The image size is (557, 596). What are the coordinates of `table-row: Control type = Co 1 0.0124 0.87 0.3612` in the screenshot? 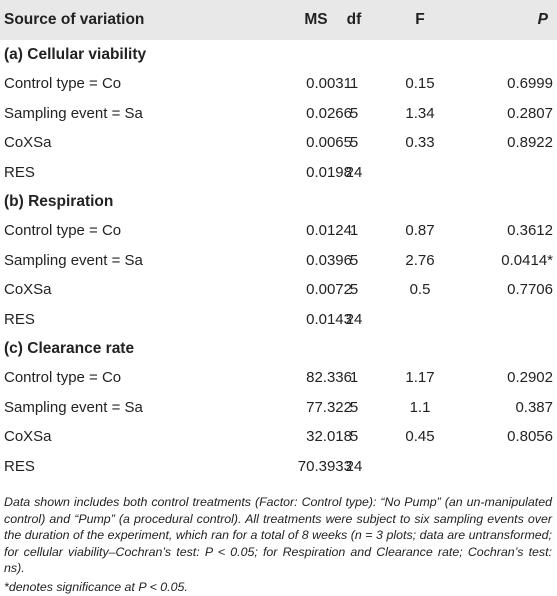 It's located at (278, 231).